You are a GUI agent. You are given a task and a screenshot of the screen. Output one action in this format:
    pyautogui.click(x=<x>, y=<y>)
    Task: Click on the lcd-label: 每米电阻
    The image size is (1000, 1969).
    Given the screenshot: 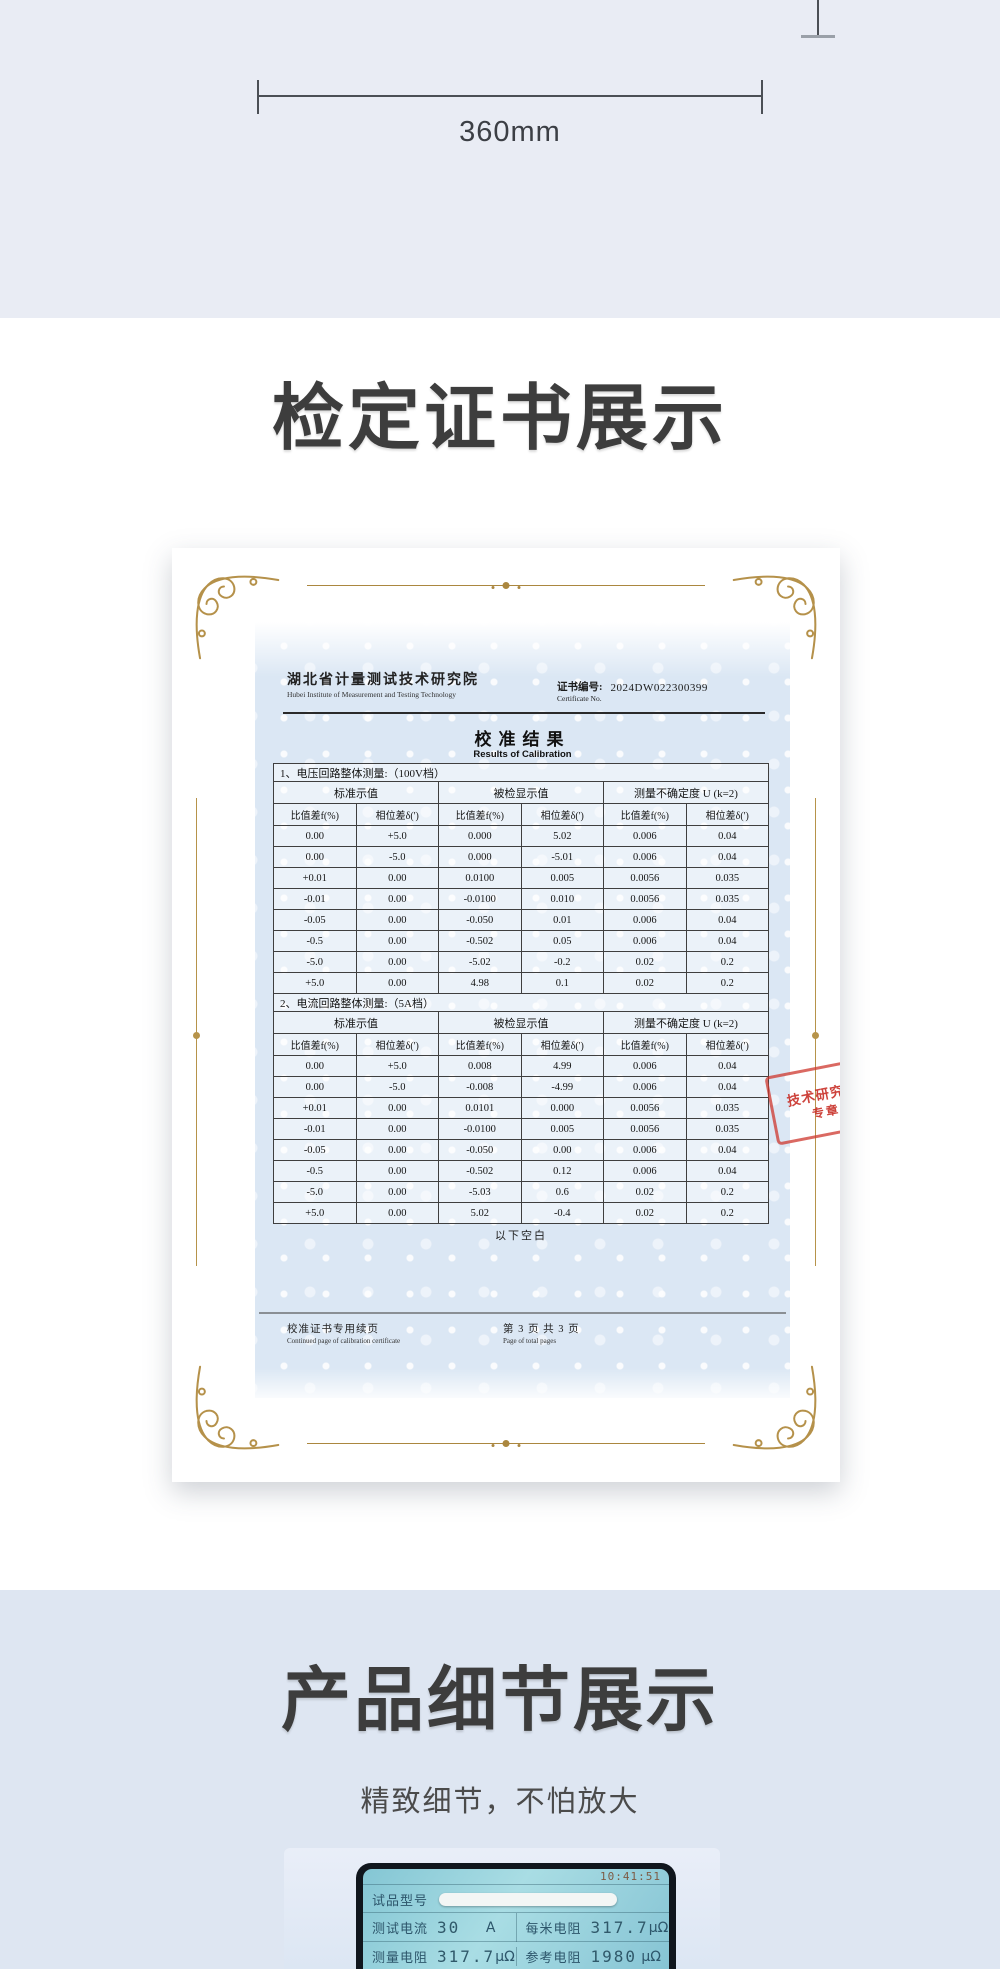 What is the action you would take?
    pyautogui.click(x=553, y=1928)
    